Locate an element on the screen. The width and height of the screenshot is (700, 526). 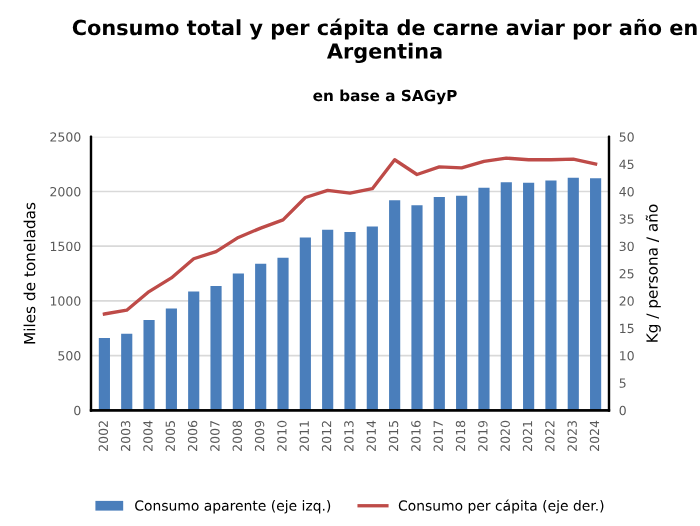
chart-title: Consumo total y per cápita de carne aviar por año en Argentina is located at coordinates (384, 41).